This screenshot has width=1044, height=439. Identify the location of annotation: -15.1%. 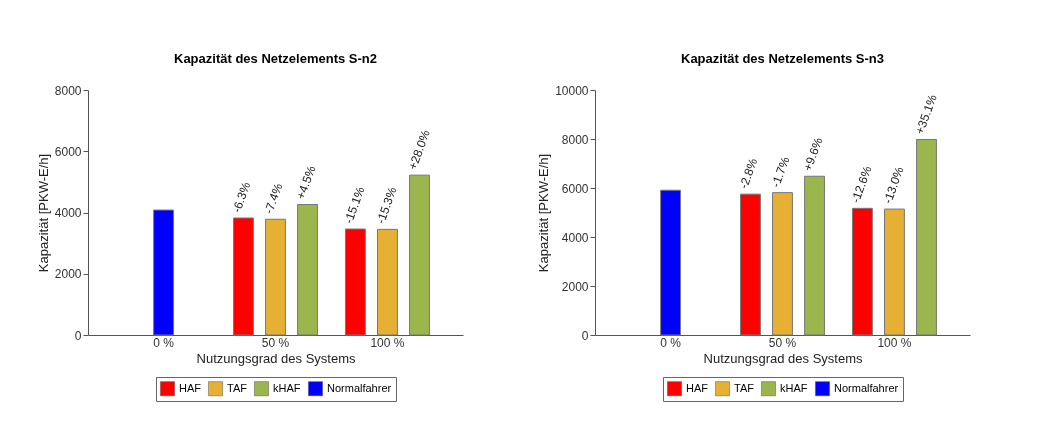
(354, 205).